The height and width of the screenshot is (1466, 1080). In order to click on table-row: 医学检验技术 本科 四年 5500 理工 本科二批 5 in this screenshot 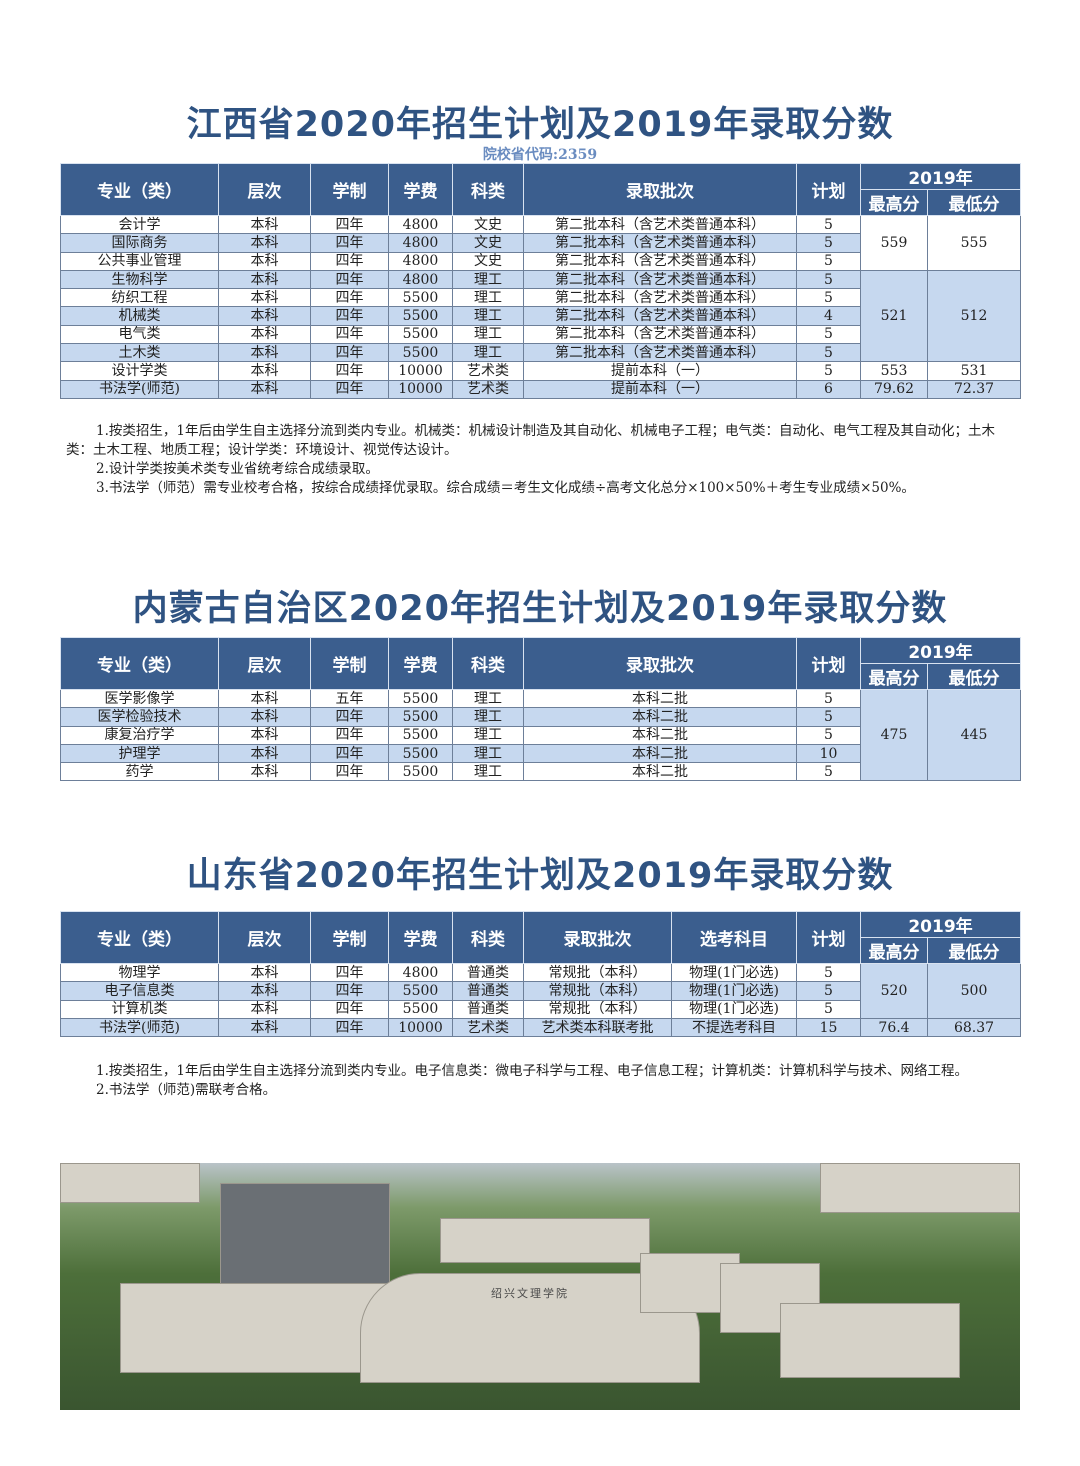, I will do `click(540, 717)`.